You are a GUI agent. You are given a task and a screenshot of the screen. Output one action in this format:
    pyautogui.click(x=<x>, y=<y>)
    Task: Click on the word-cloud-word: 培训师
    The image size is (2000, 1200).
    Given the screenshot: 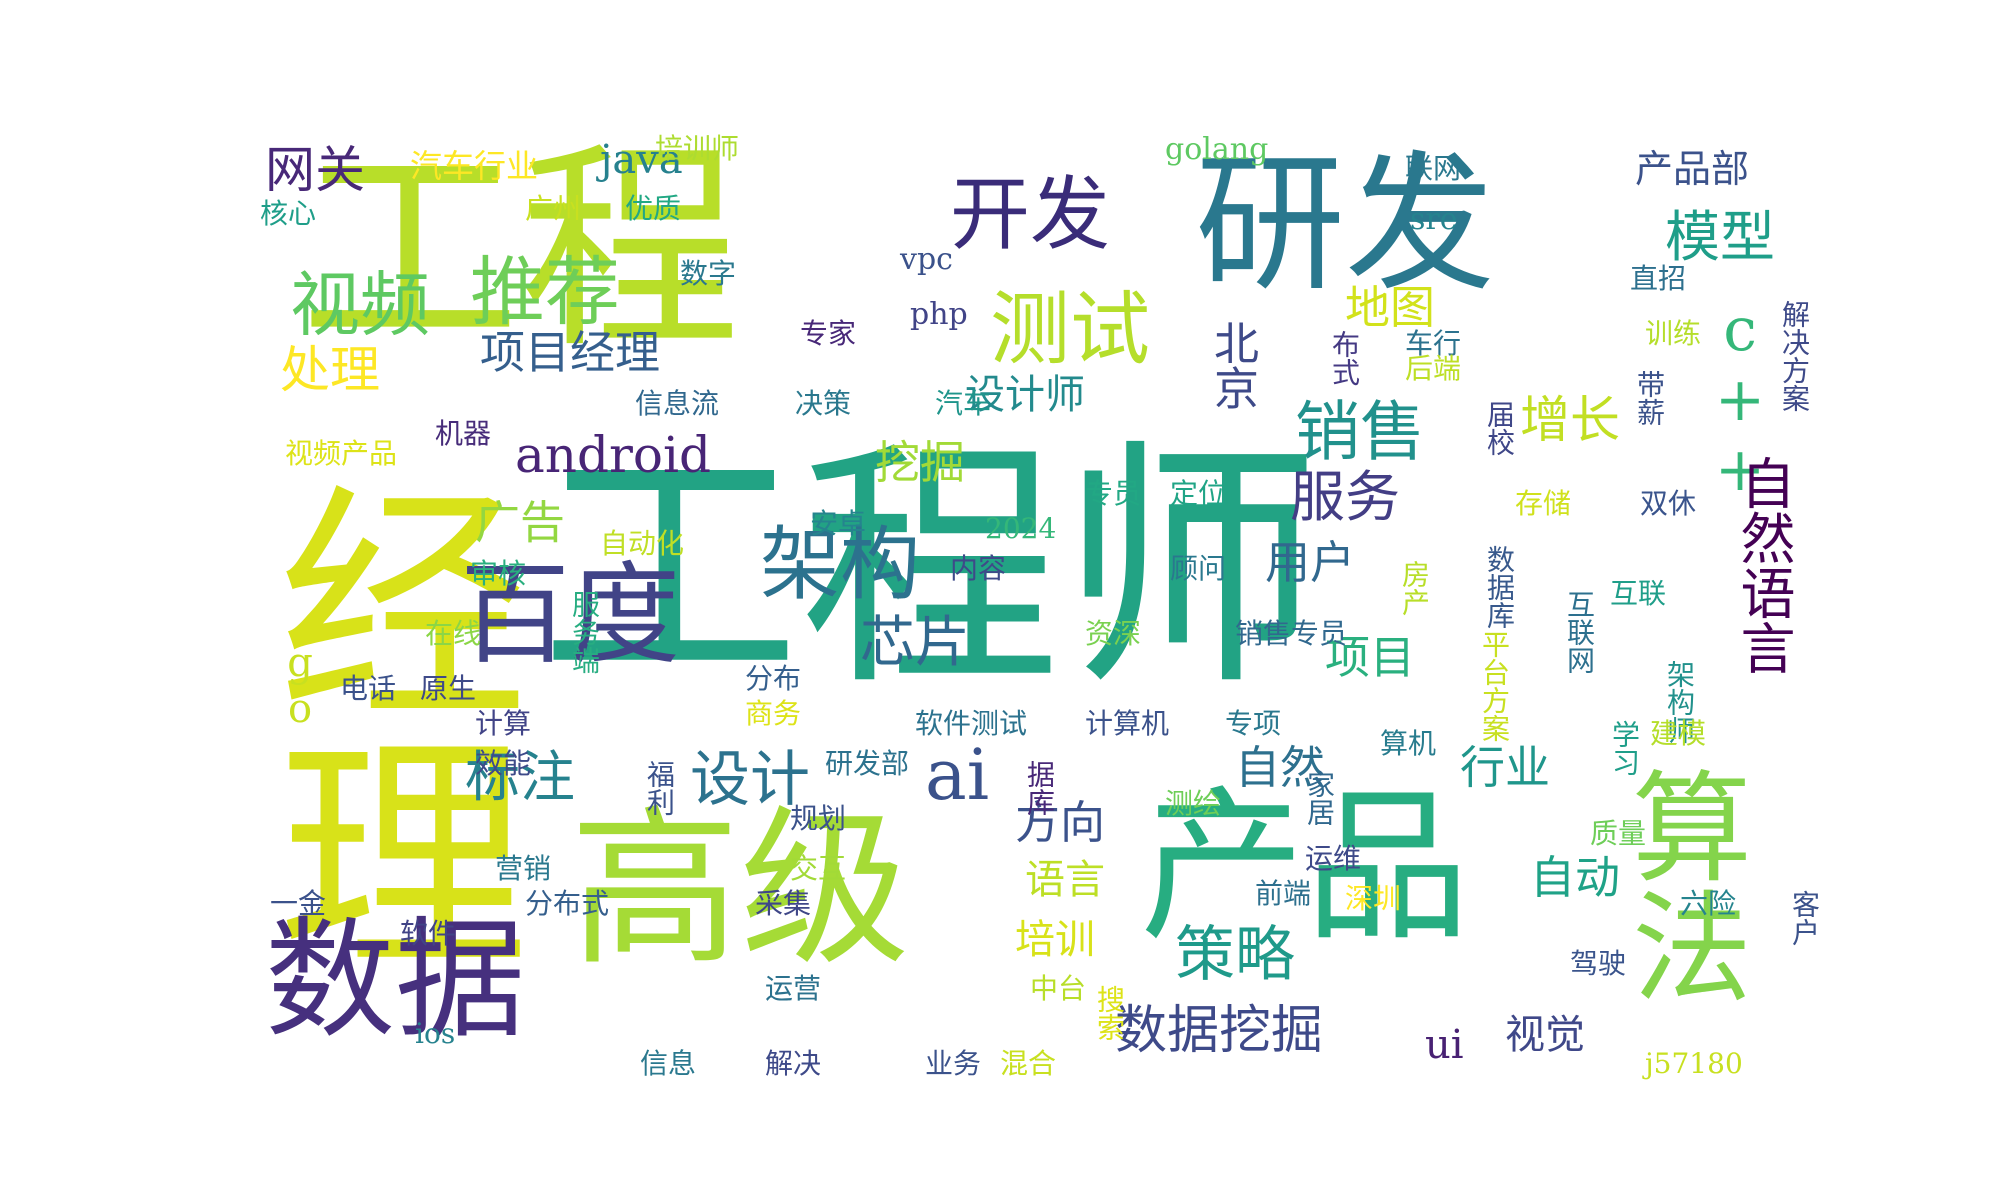 What is the action you would take?
    pyautogui.click(x=697, y=148)
    